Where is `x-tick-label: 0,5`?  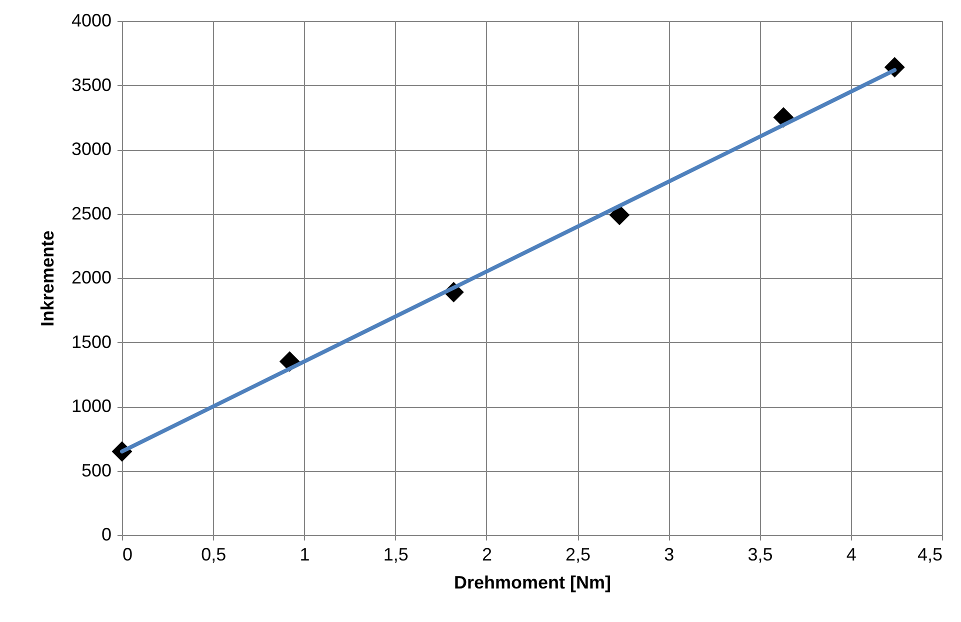
x-tick-label: 0,5 is located at coordinates (213, 554).